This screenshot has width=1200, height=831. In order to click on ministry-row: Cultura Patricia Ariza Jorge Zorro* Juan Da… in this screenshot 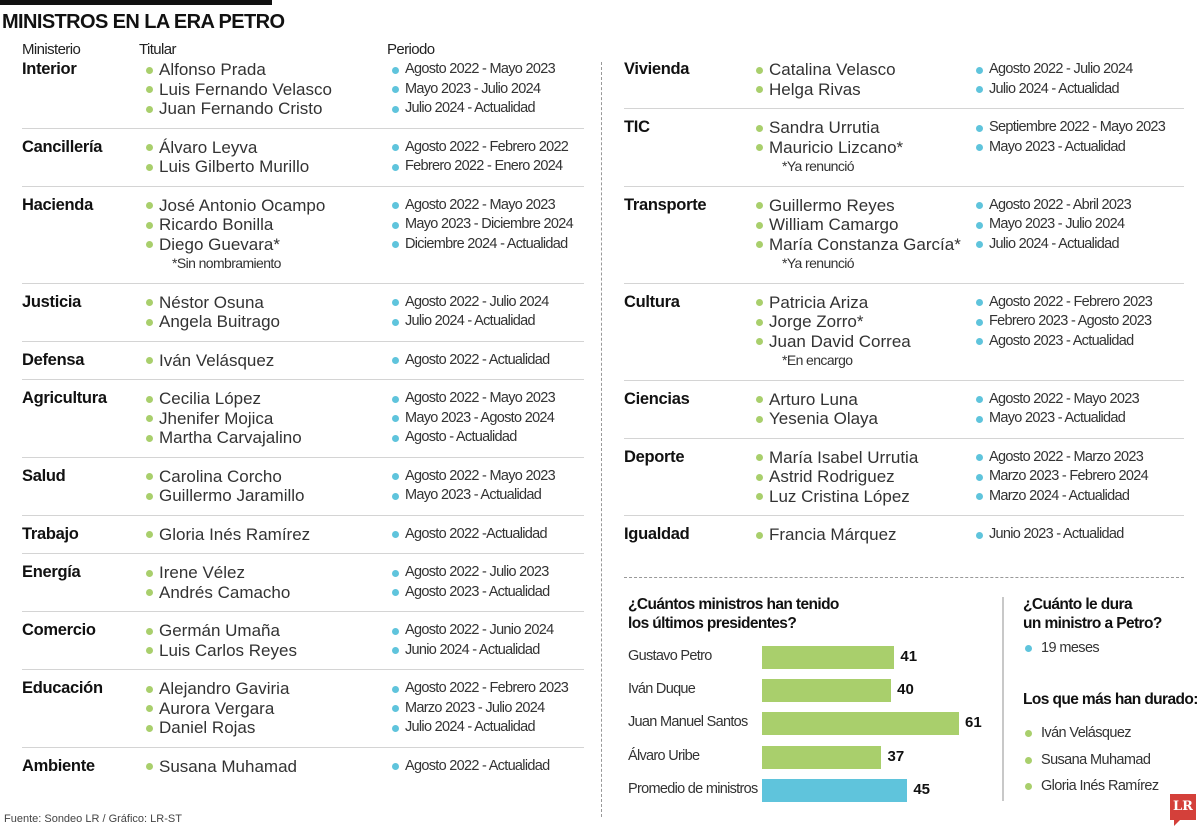, I will do `click(904, 337)`.